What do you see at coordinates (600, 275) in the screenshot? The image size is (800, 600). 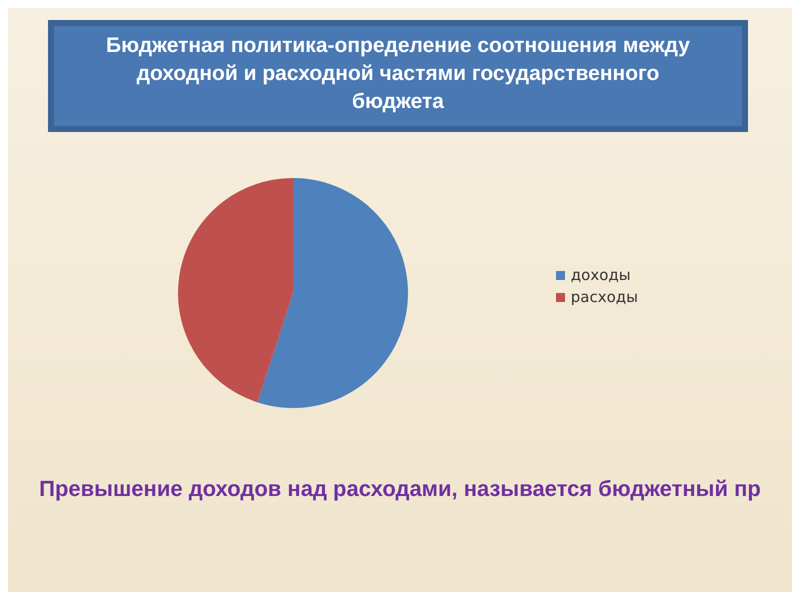 I see `legend-label: доходы` at bounding box center [600, 275].